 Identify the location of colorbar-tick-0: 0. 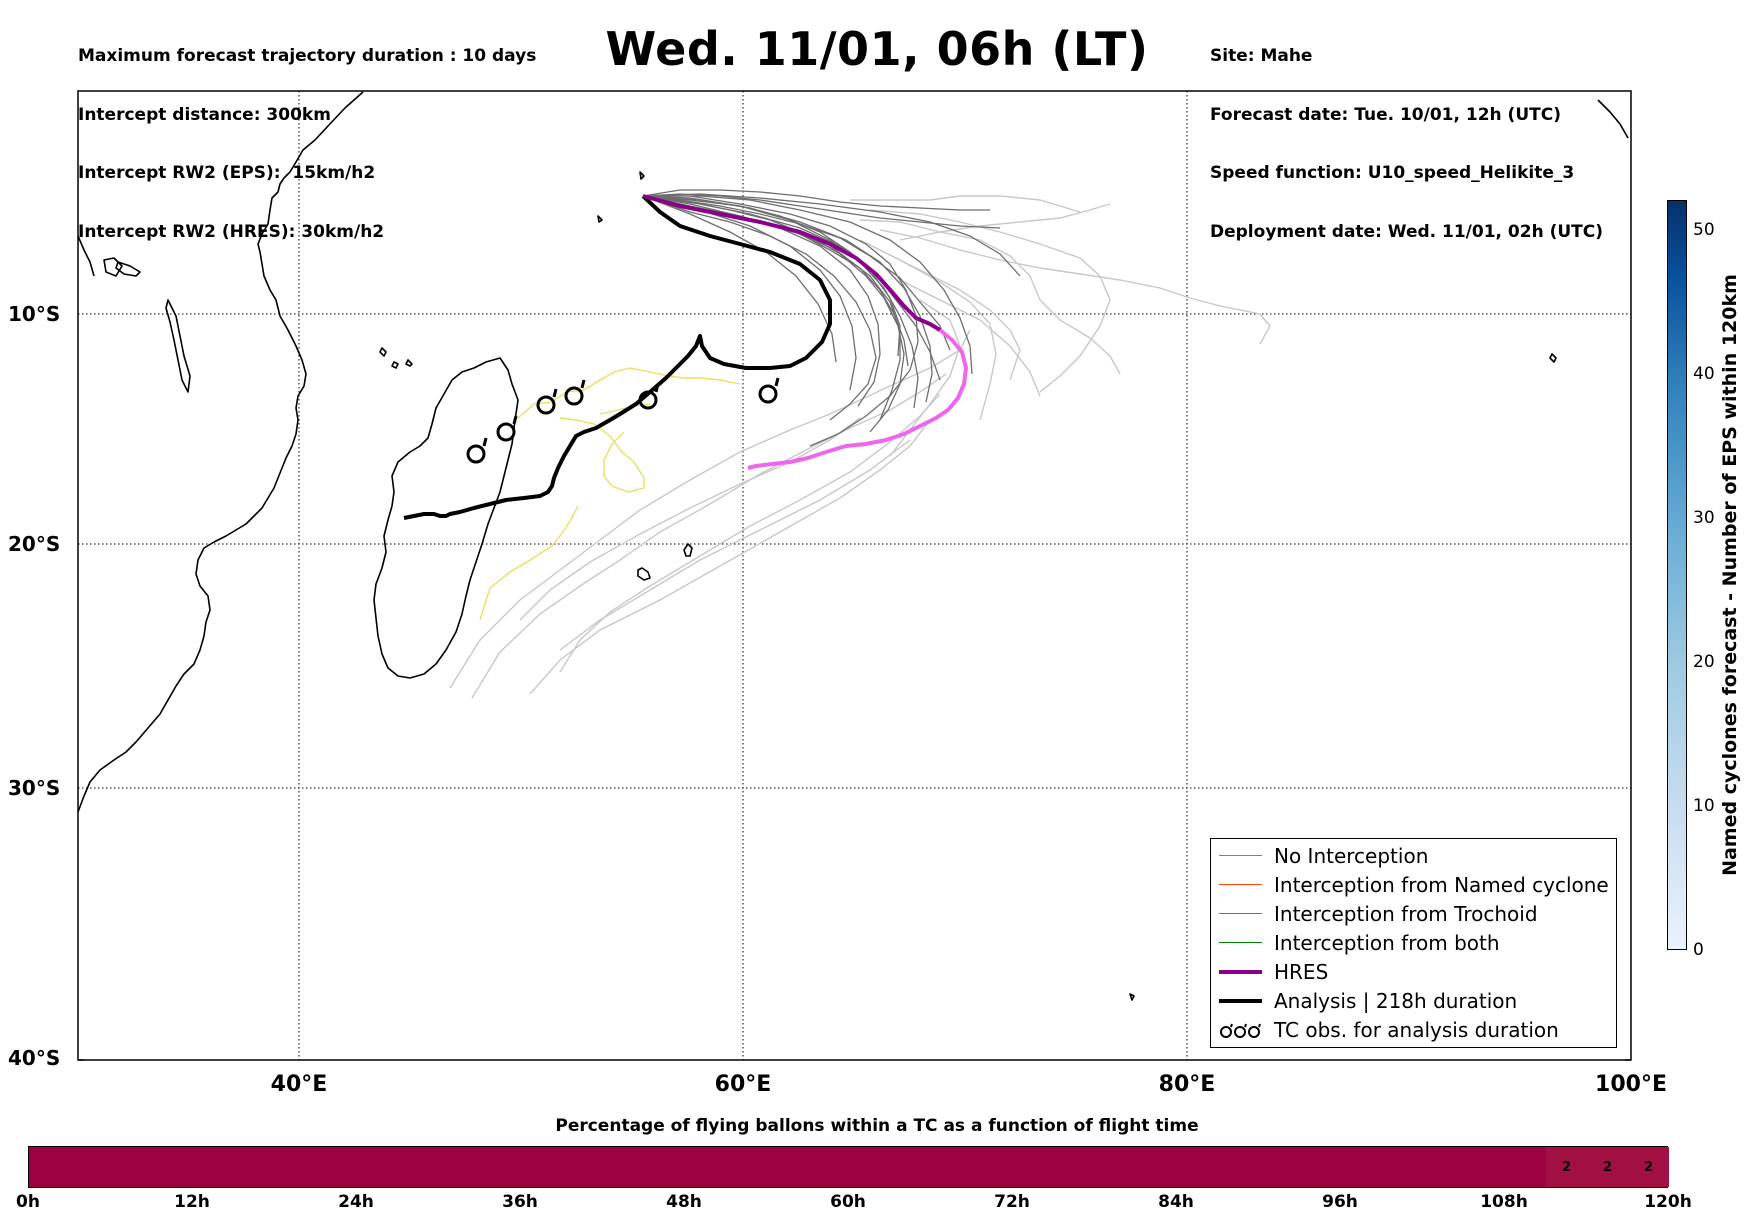
(1698, 950).